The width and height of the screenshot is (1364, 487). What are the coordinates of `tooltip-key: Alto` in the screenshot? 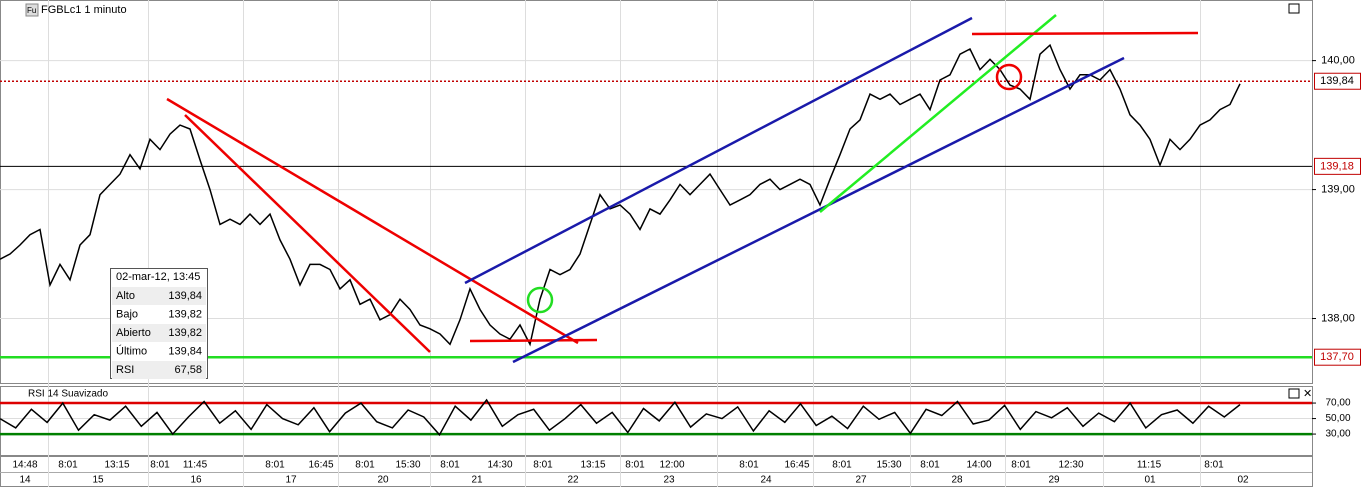 It's located at (125, 296).